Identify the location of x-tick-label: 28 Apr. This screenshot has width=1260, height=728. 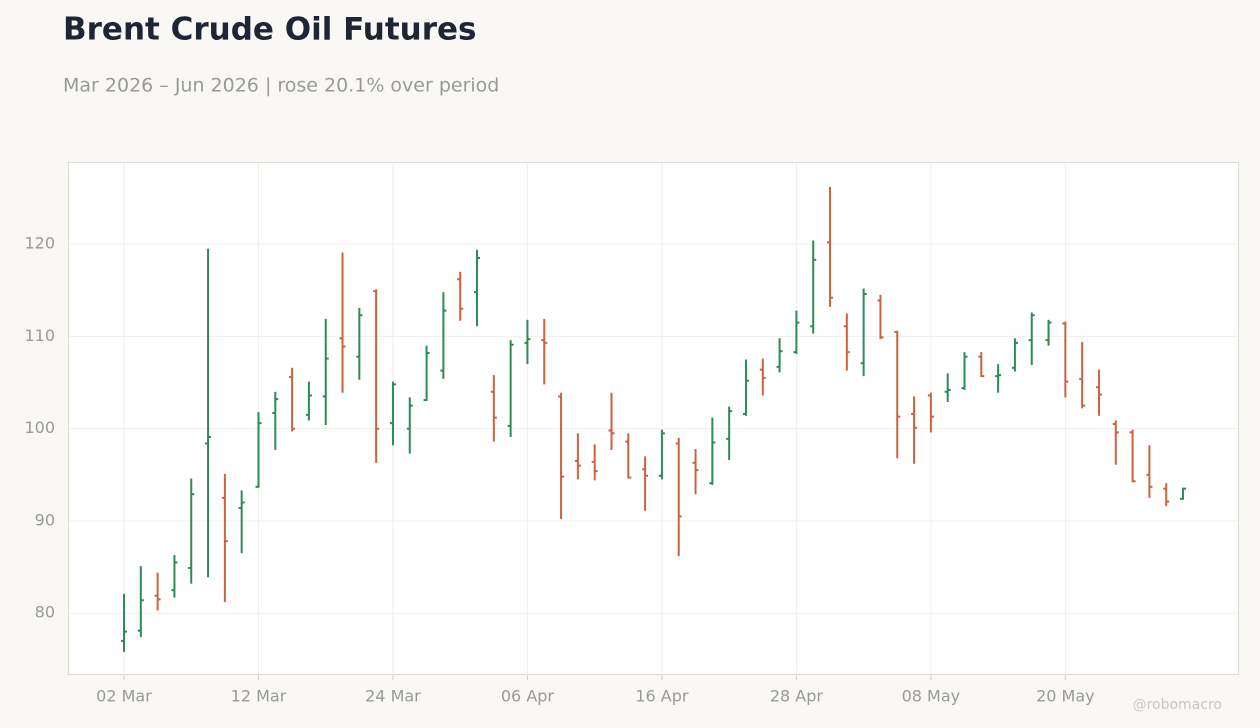
(797, 696).